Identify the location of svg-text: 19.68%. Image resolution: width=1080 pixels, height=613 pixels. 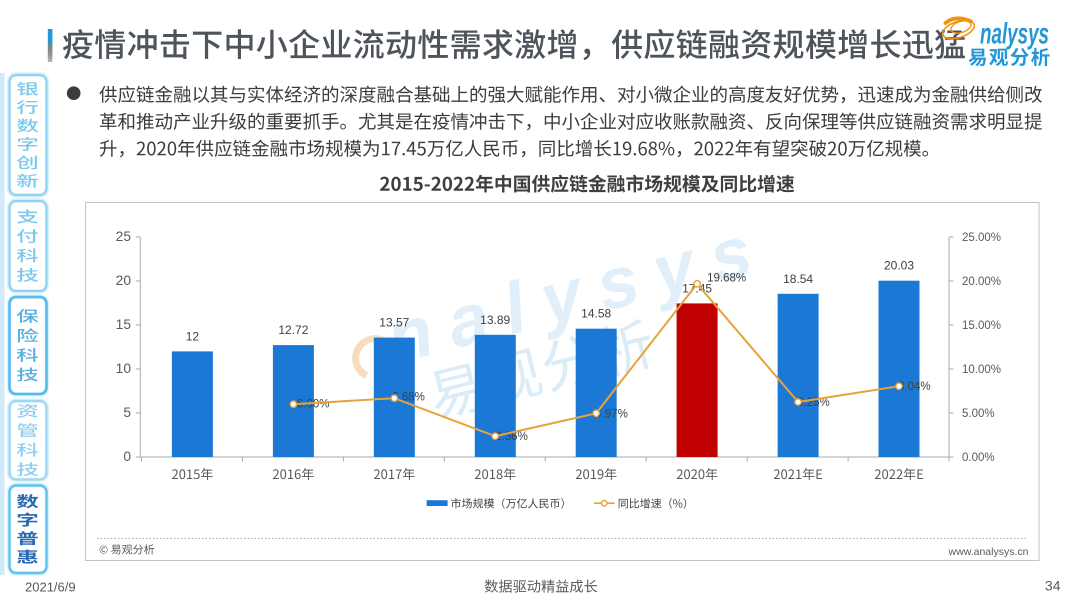
(726, 279).